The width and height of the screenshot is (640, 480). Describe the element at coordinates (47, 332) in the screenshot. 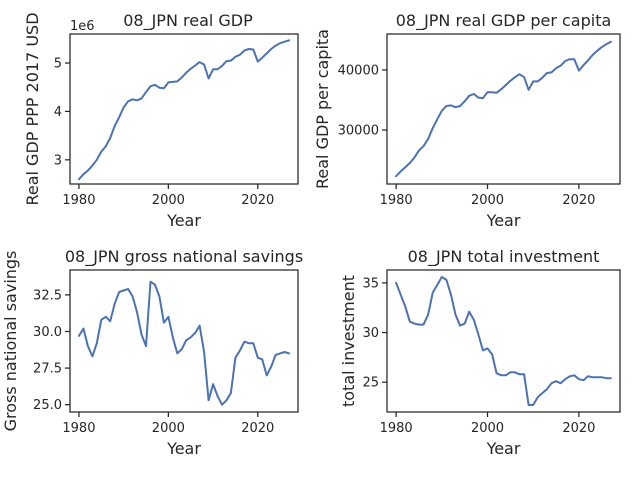

I see `y-tick-label: 30.0` at that location.